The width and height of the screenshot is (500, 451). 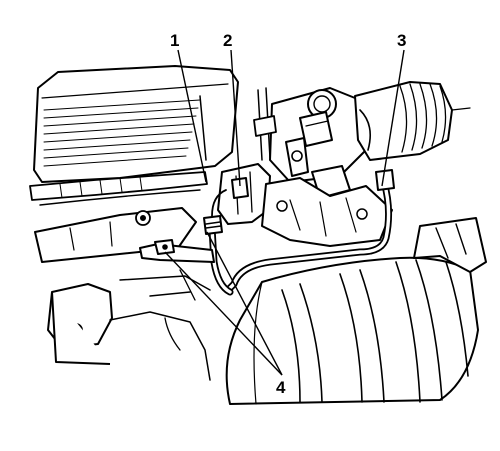 What do you see at coordinates (244, 303) in the screenshot?
I see `leader-line-4b` at bounding box center [244, 303].